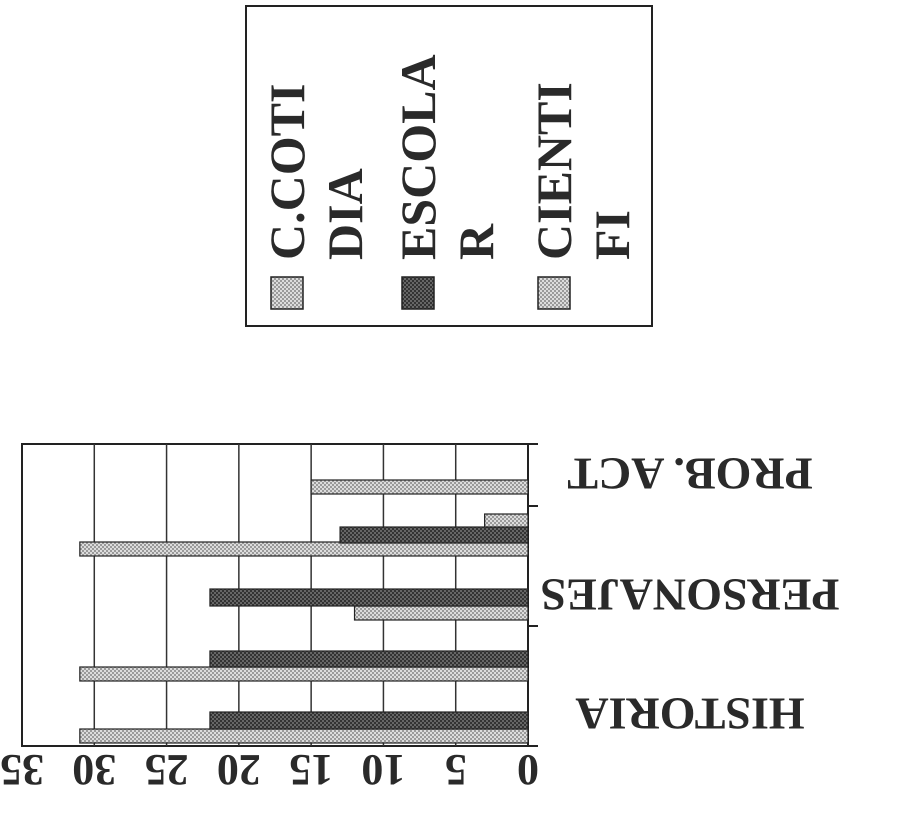 Image resolution: width=917 pixels, height=840 pixels. What do you see at coordinates (269, 770) in the screenshot?
I see `x-axis-ticks: 0 5 10 15 20 25 30 35` at bounding box center [269, 770].